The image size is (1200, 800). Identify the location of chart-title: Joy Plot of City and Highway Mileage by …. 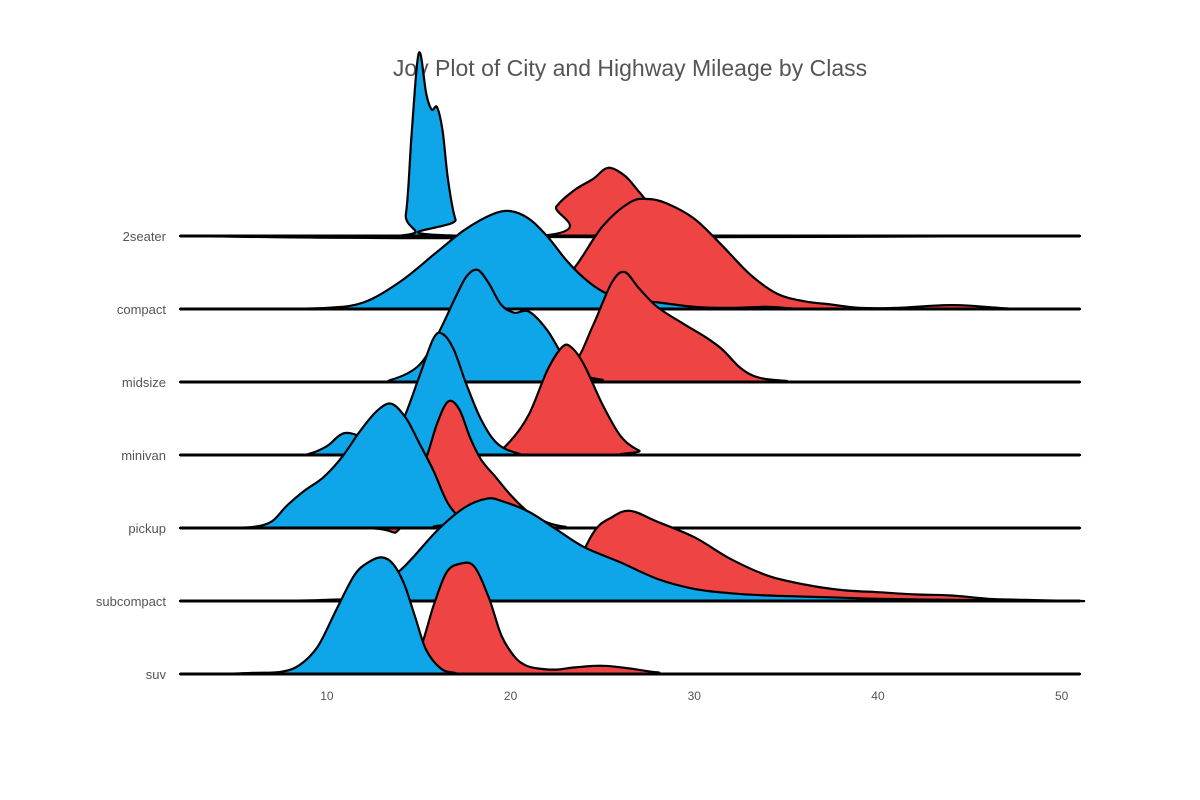
(630, 68).